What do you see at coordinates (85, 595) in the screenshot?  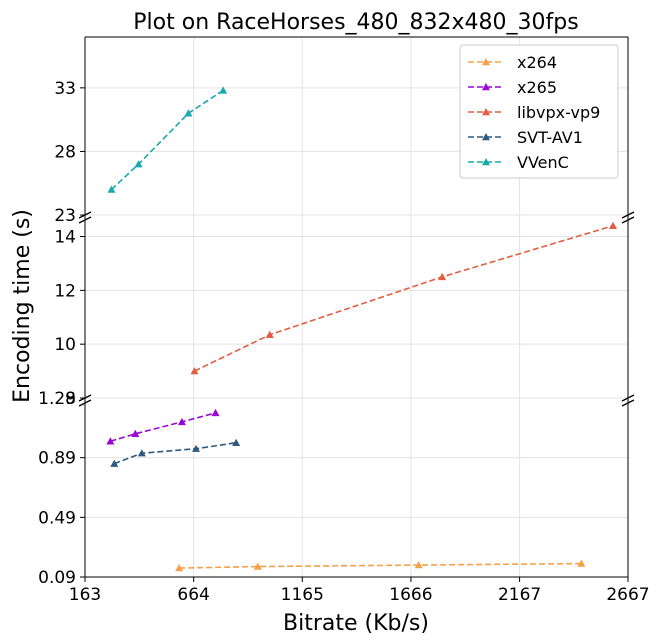 I see `x-tick-label: 163` at bounding box center [85, 595].